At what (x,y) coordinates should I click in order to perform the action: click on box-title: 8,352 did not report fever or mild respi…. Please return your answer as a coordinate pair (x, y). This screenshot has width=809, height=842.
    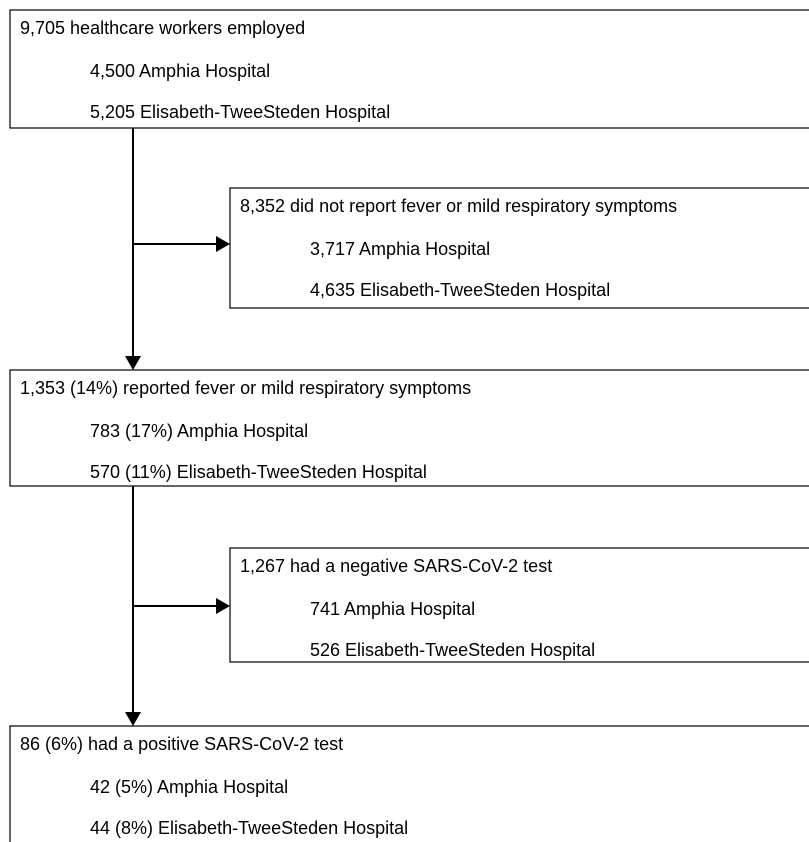
    Looking at the image, I should click on (458, 206).